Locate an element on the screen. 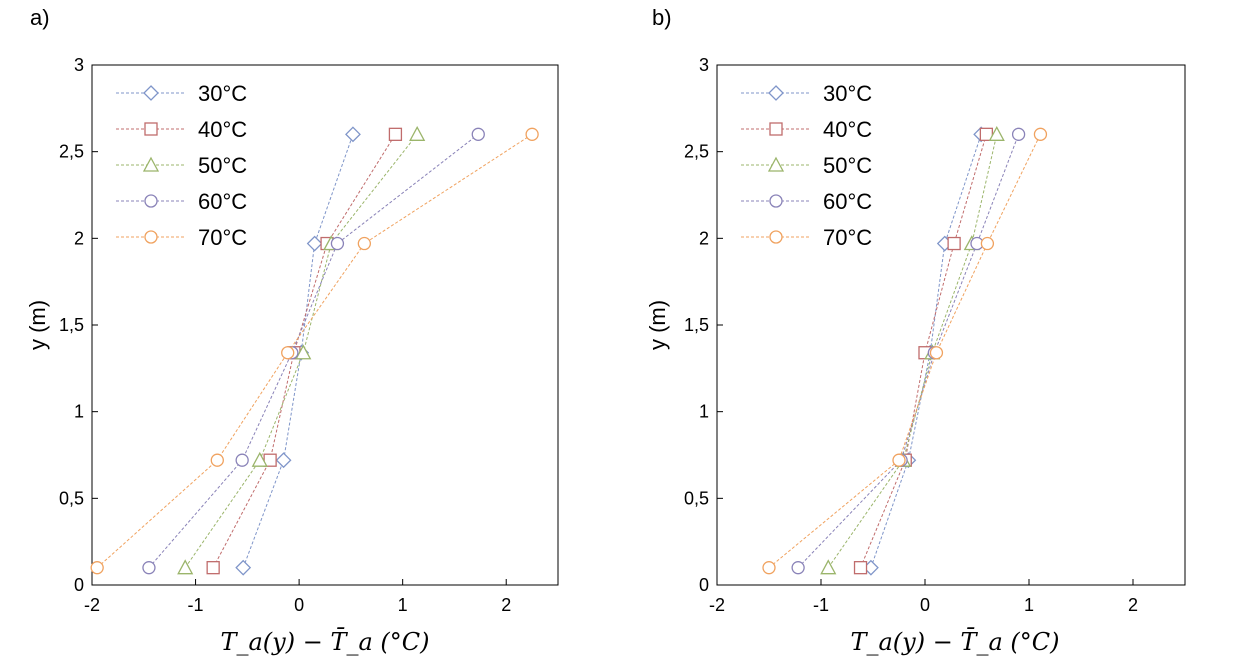 This screenshot has height=663, width=1244. panel-b-legend-30c-marker is located at coordinates (776, 93).